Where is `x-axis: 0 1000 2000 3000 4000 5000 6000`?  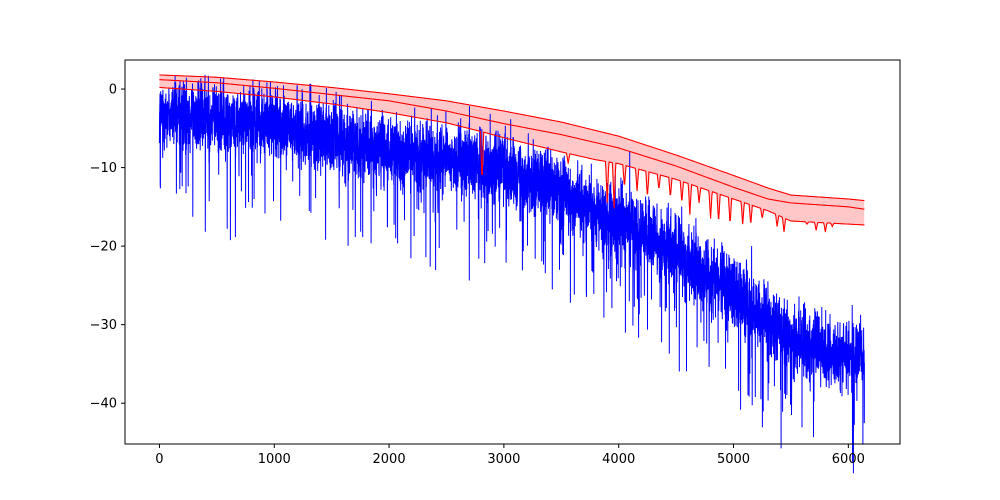 x-axis: 0 1000 2000 3000 4000 5000 6000 is located at coordinates (510, 455).